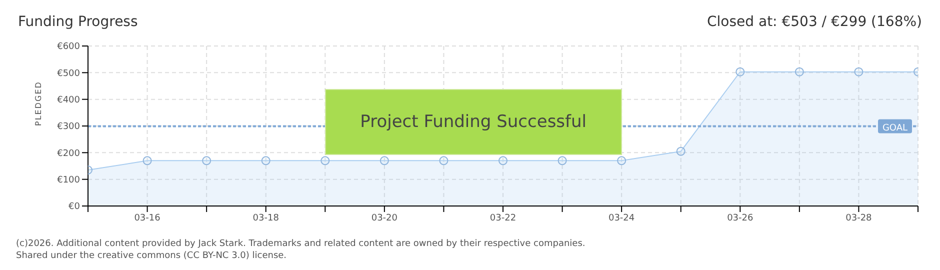 The width and height of the screenshot is (940, 270). I want to click on chart-title: Funding Progress, so click(78, 22).